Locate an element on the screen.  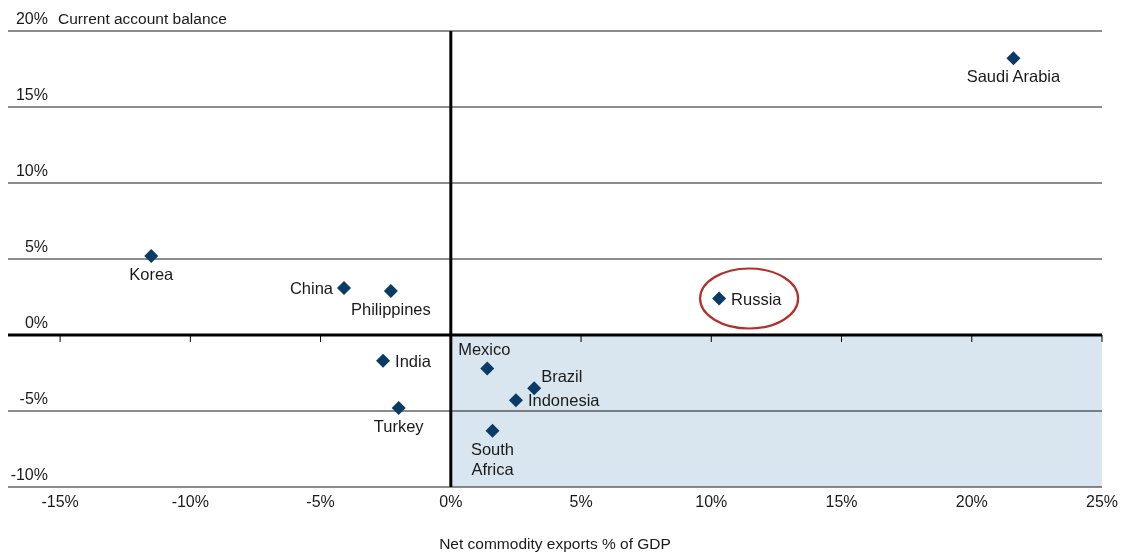
x-tick-label: -15% is located at coordinates (60, 501).